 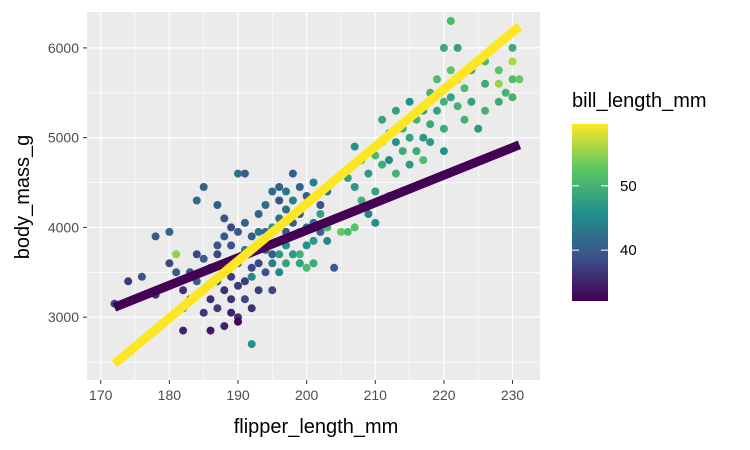 I want to click on legend-title: bill_length_mm, so click(x=639, y=101).